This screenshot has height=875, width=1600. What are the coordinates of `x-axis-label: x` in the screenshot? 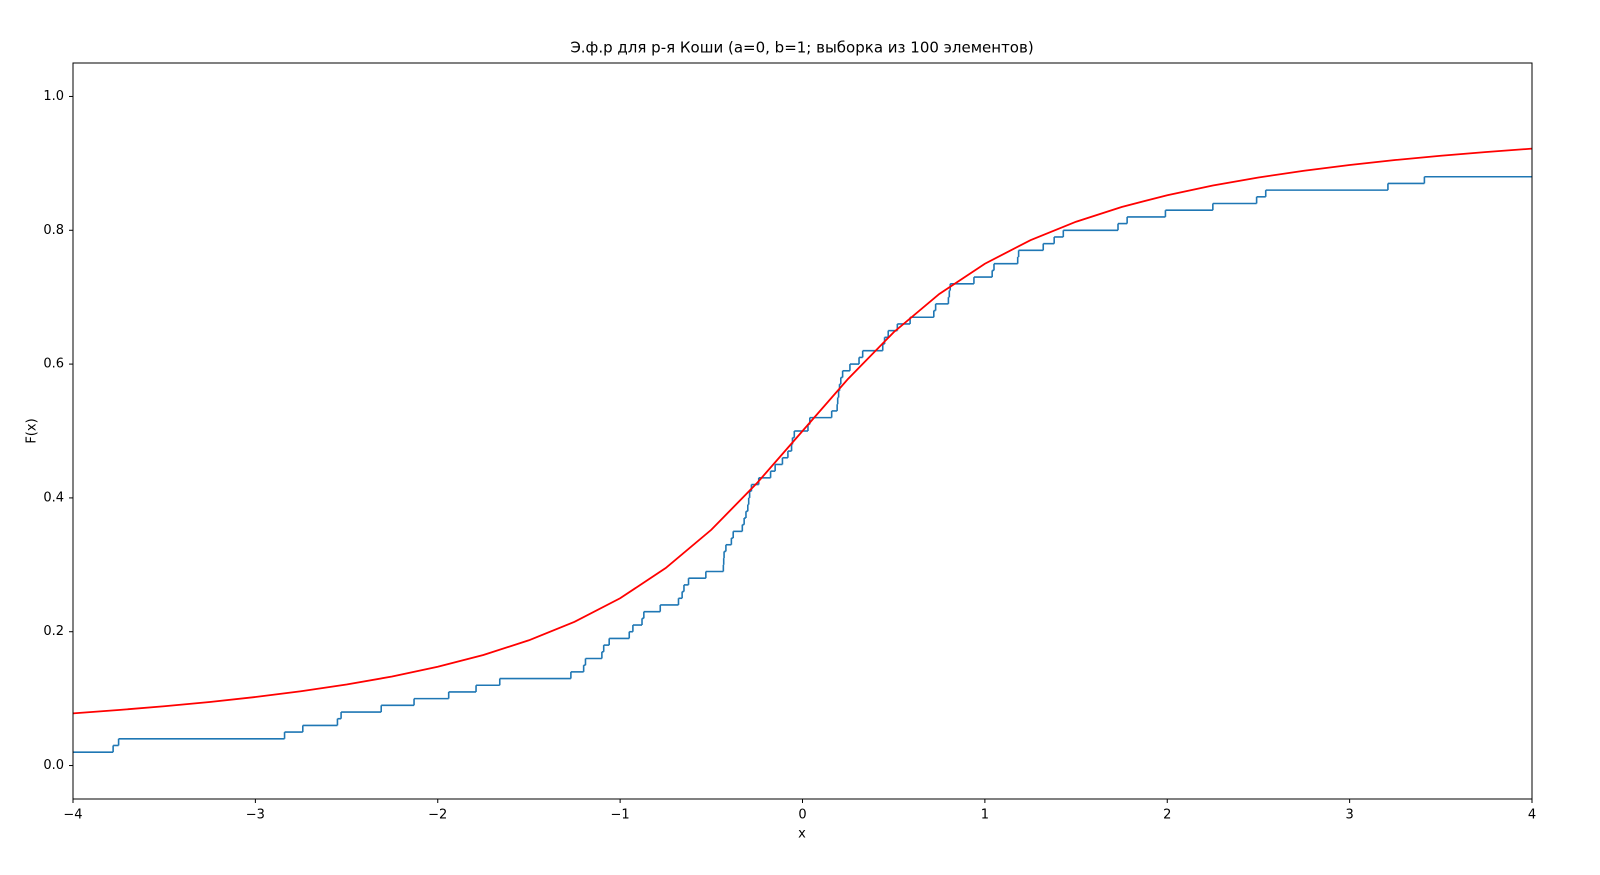 It's located at (802, 834).